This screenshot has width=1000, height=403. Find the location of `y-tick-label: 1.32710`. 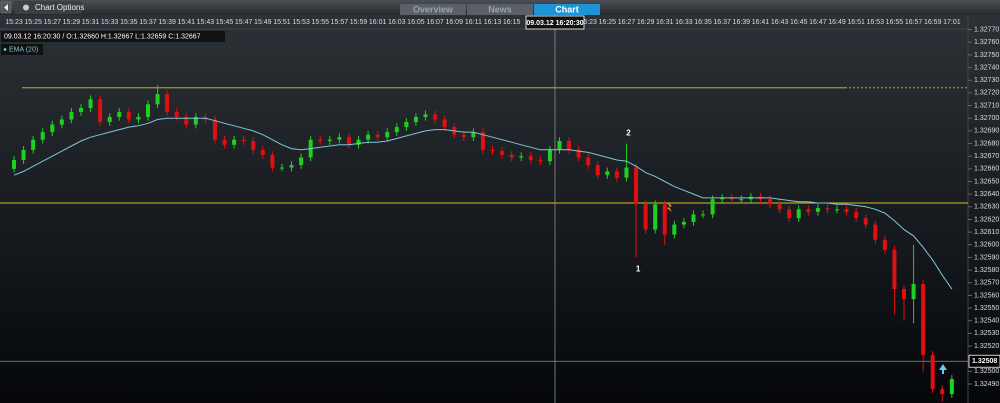

y-tick-label: 1.32710 is located at coordinates (986, 105).